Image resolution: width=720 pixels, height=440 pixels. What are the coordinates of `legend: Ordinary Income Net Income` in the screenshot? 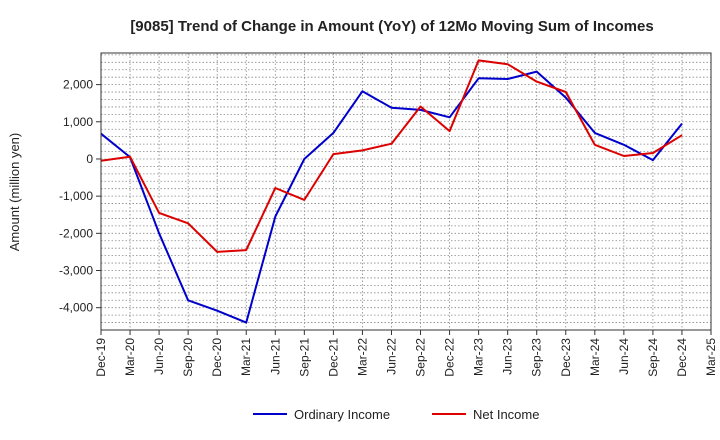 It's located at (396, 414).